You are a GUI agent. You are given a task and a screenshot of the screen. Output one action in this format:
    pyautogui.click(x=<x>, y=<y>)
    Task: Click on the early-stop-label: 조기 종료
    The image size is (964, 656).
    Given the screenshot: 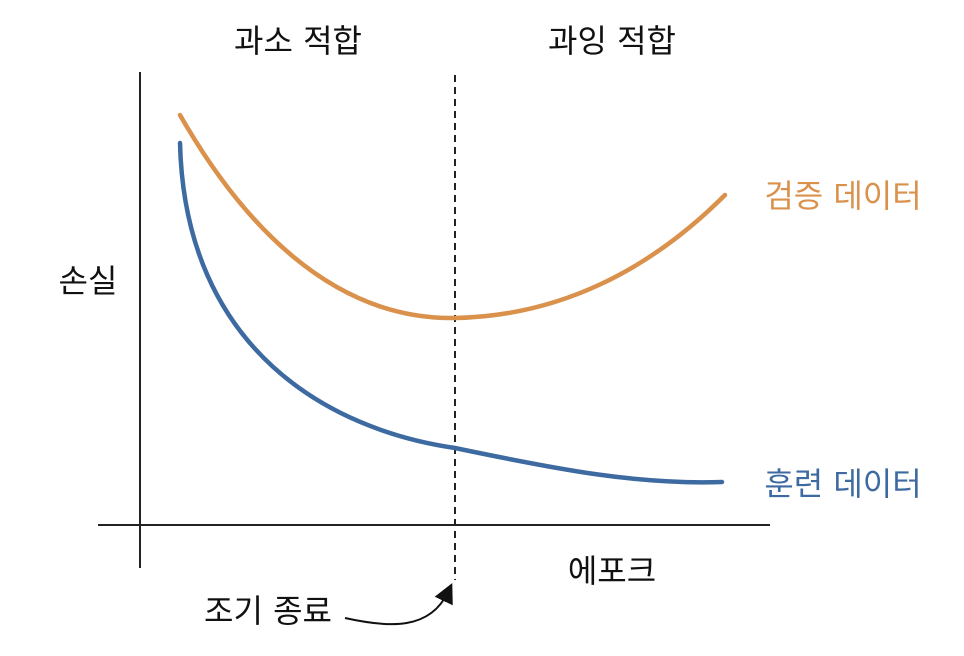 What is the action you would take?
    pyautogui.click(x=268, y=611)
    